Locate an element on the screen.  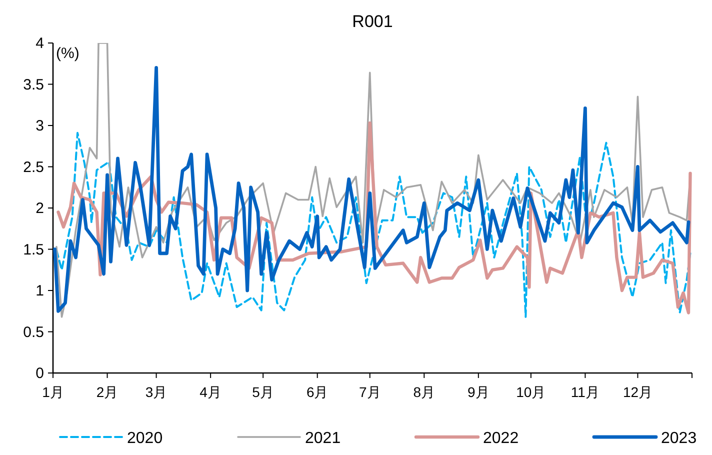
x-tick-label: 3月 is located at coordinates (156, 392).